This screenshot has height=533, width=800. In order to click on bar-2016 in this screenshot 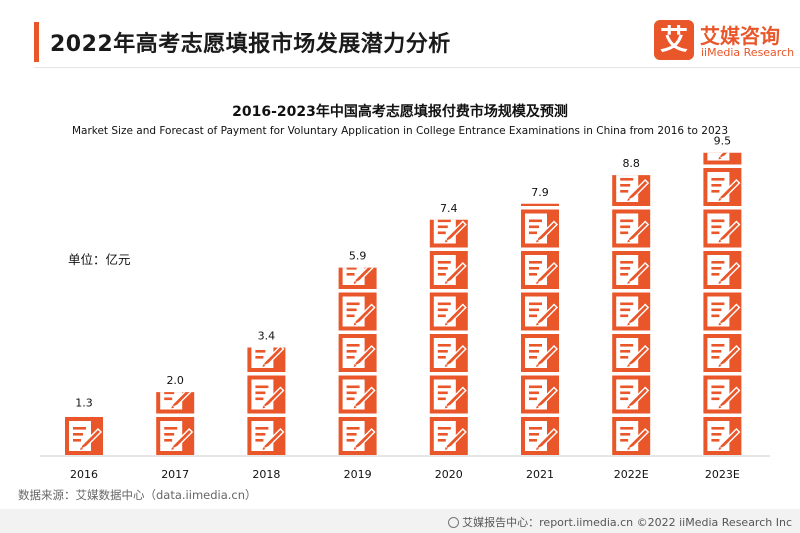, I will do `click(84, 436)`.